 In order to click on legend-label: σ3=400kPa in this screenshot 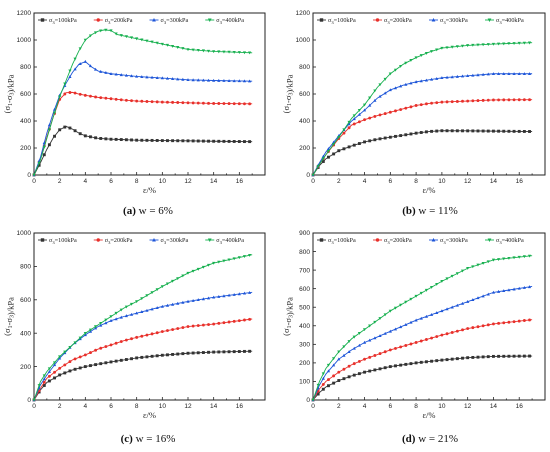, I will do `click(230, 21)`.